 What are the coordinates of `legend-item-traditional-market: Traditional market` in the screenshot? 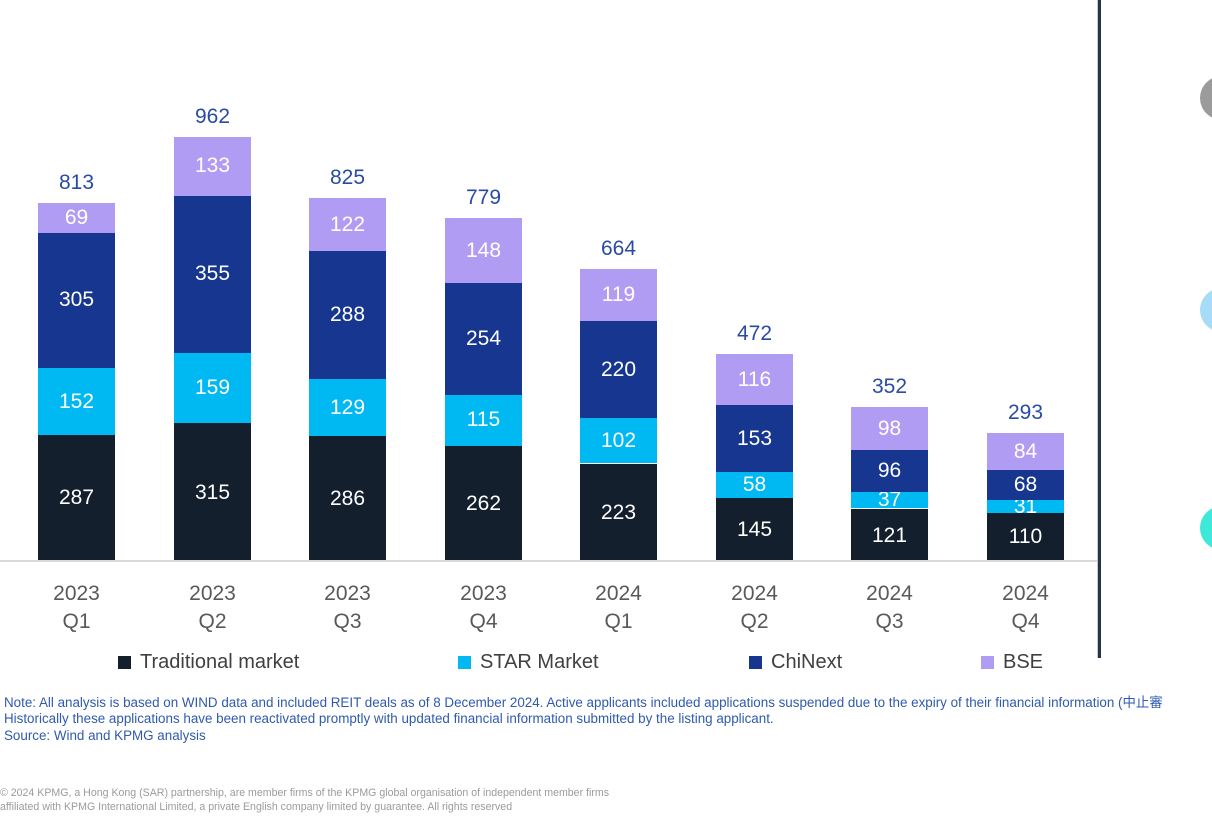 It's located at (208, 662).